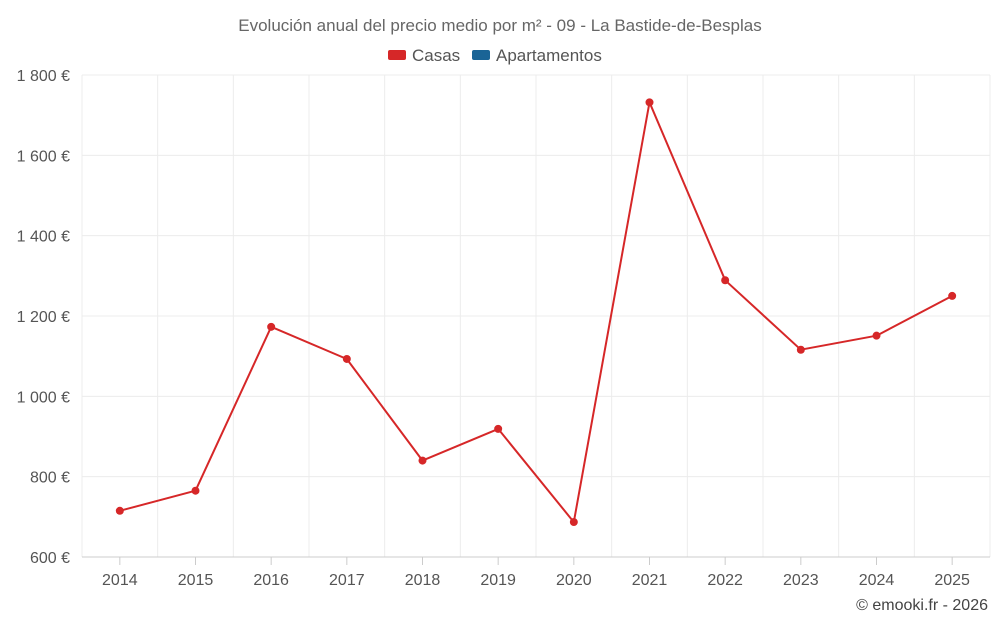 The width and height of the screenshot is (1000, 625). What do you see at coordinates (271, 580) in the screenshot?
I see `x-tick-label: 2016` at bounding box center [271, 580].